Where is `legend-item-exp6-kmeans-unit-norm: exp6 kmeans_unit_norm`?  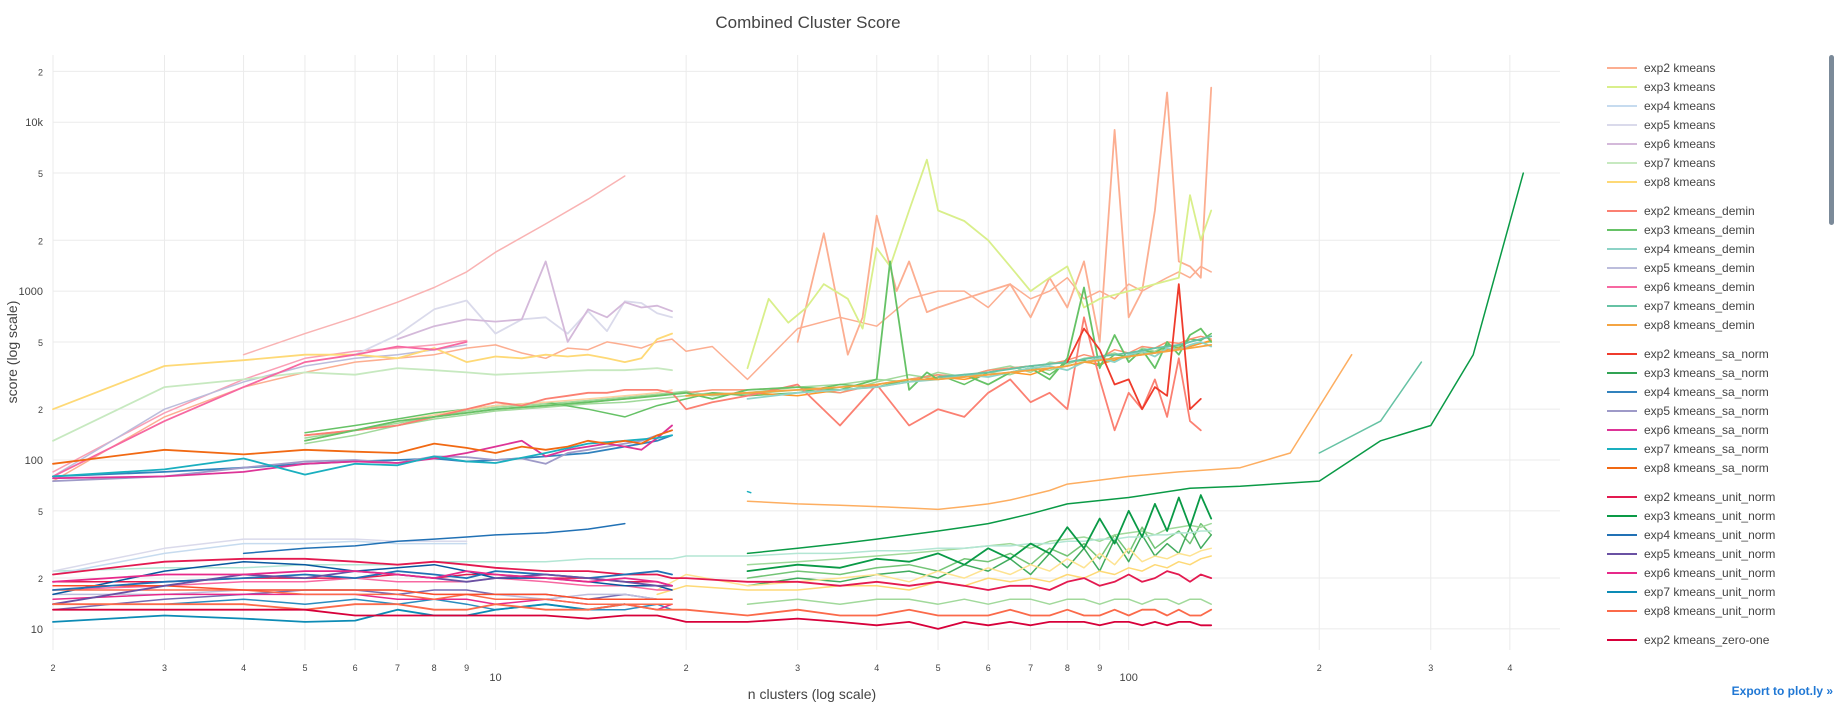 legend-item-exp6-kmeans-unit-norm: exp6 kmeans_unit_norm is located at coordinates (1691, 573).